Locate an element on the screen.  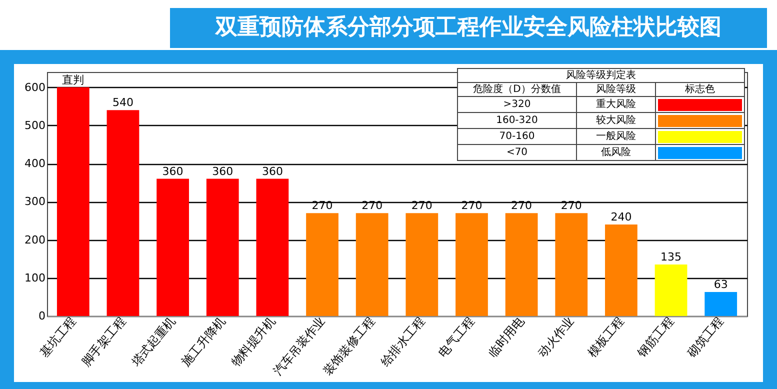
annotation: <70 is located at coordinates (517, 152).